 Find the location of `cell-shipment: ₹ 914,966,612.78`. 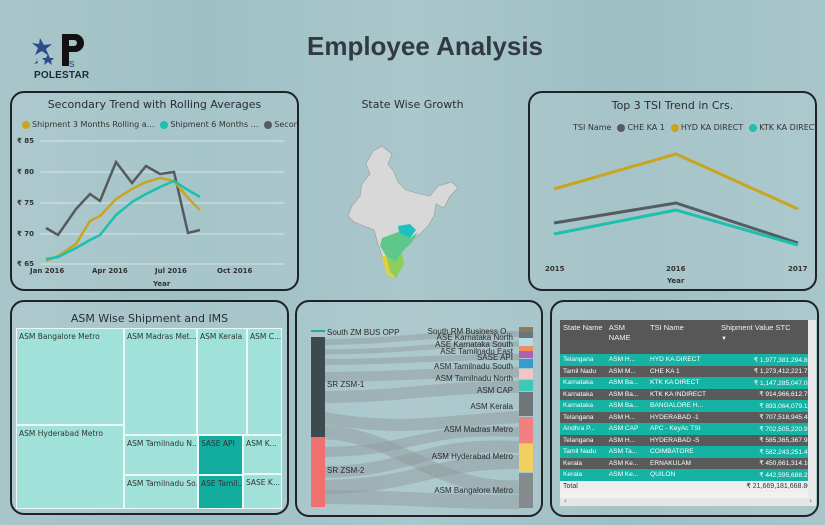

cell-shipment: ₹ 914,966,612.78 is located at coordinates (766, 394).